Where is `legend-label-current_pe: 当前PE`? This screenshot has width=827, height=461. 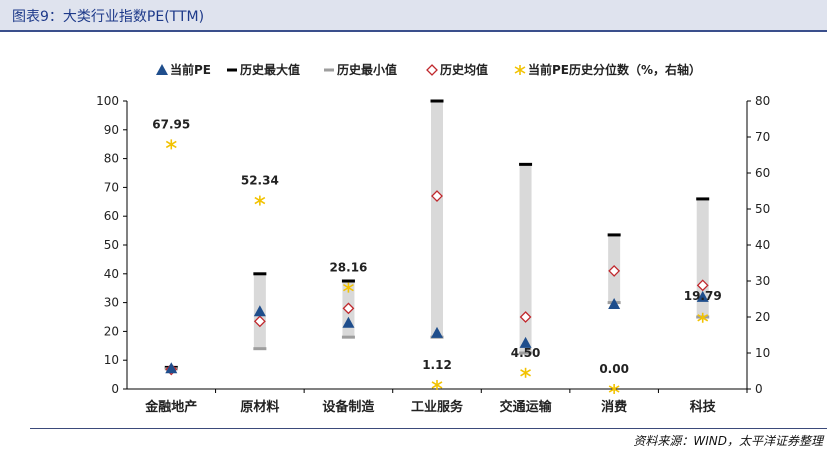
legend-label-current_pe: 当前PE is located at coordinates (190, 69).